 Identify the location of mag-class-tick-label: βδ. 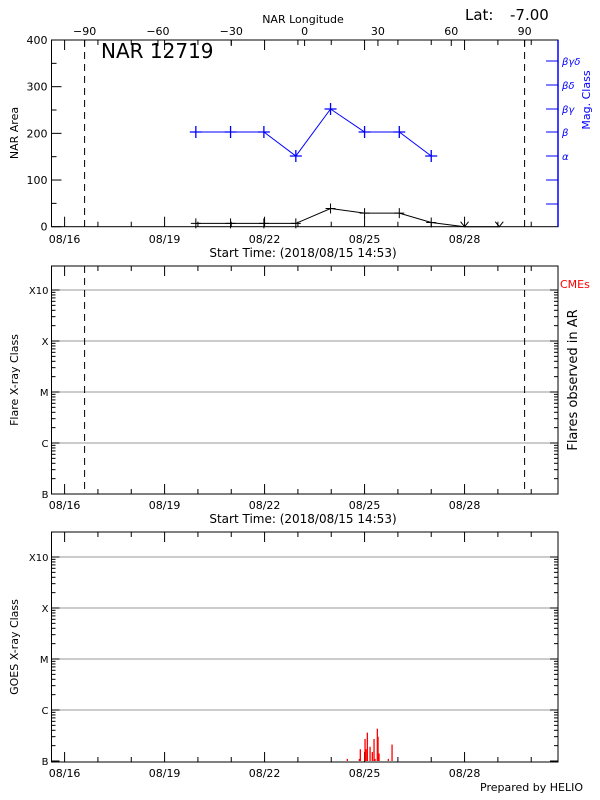
(568, 86).